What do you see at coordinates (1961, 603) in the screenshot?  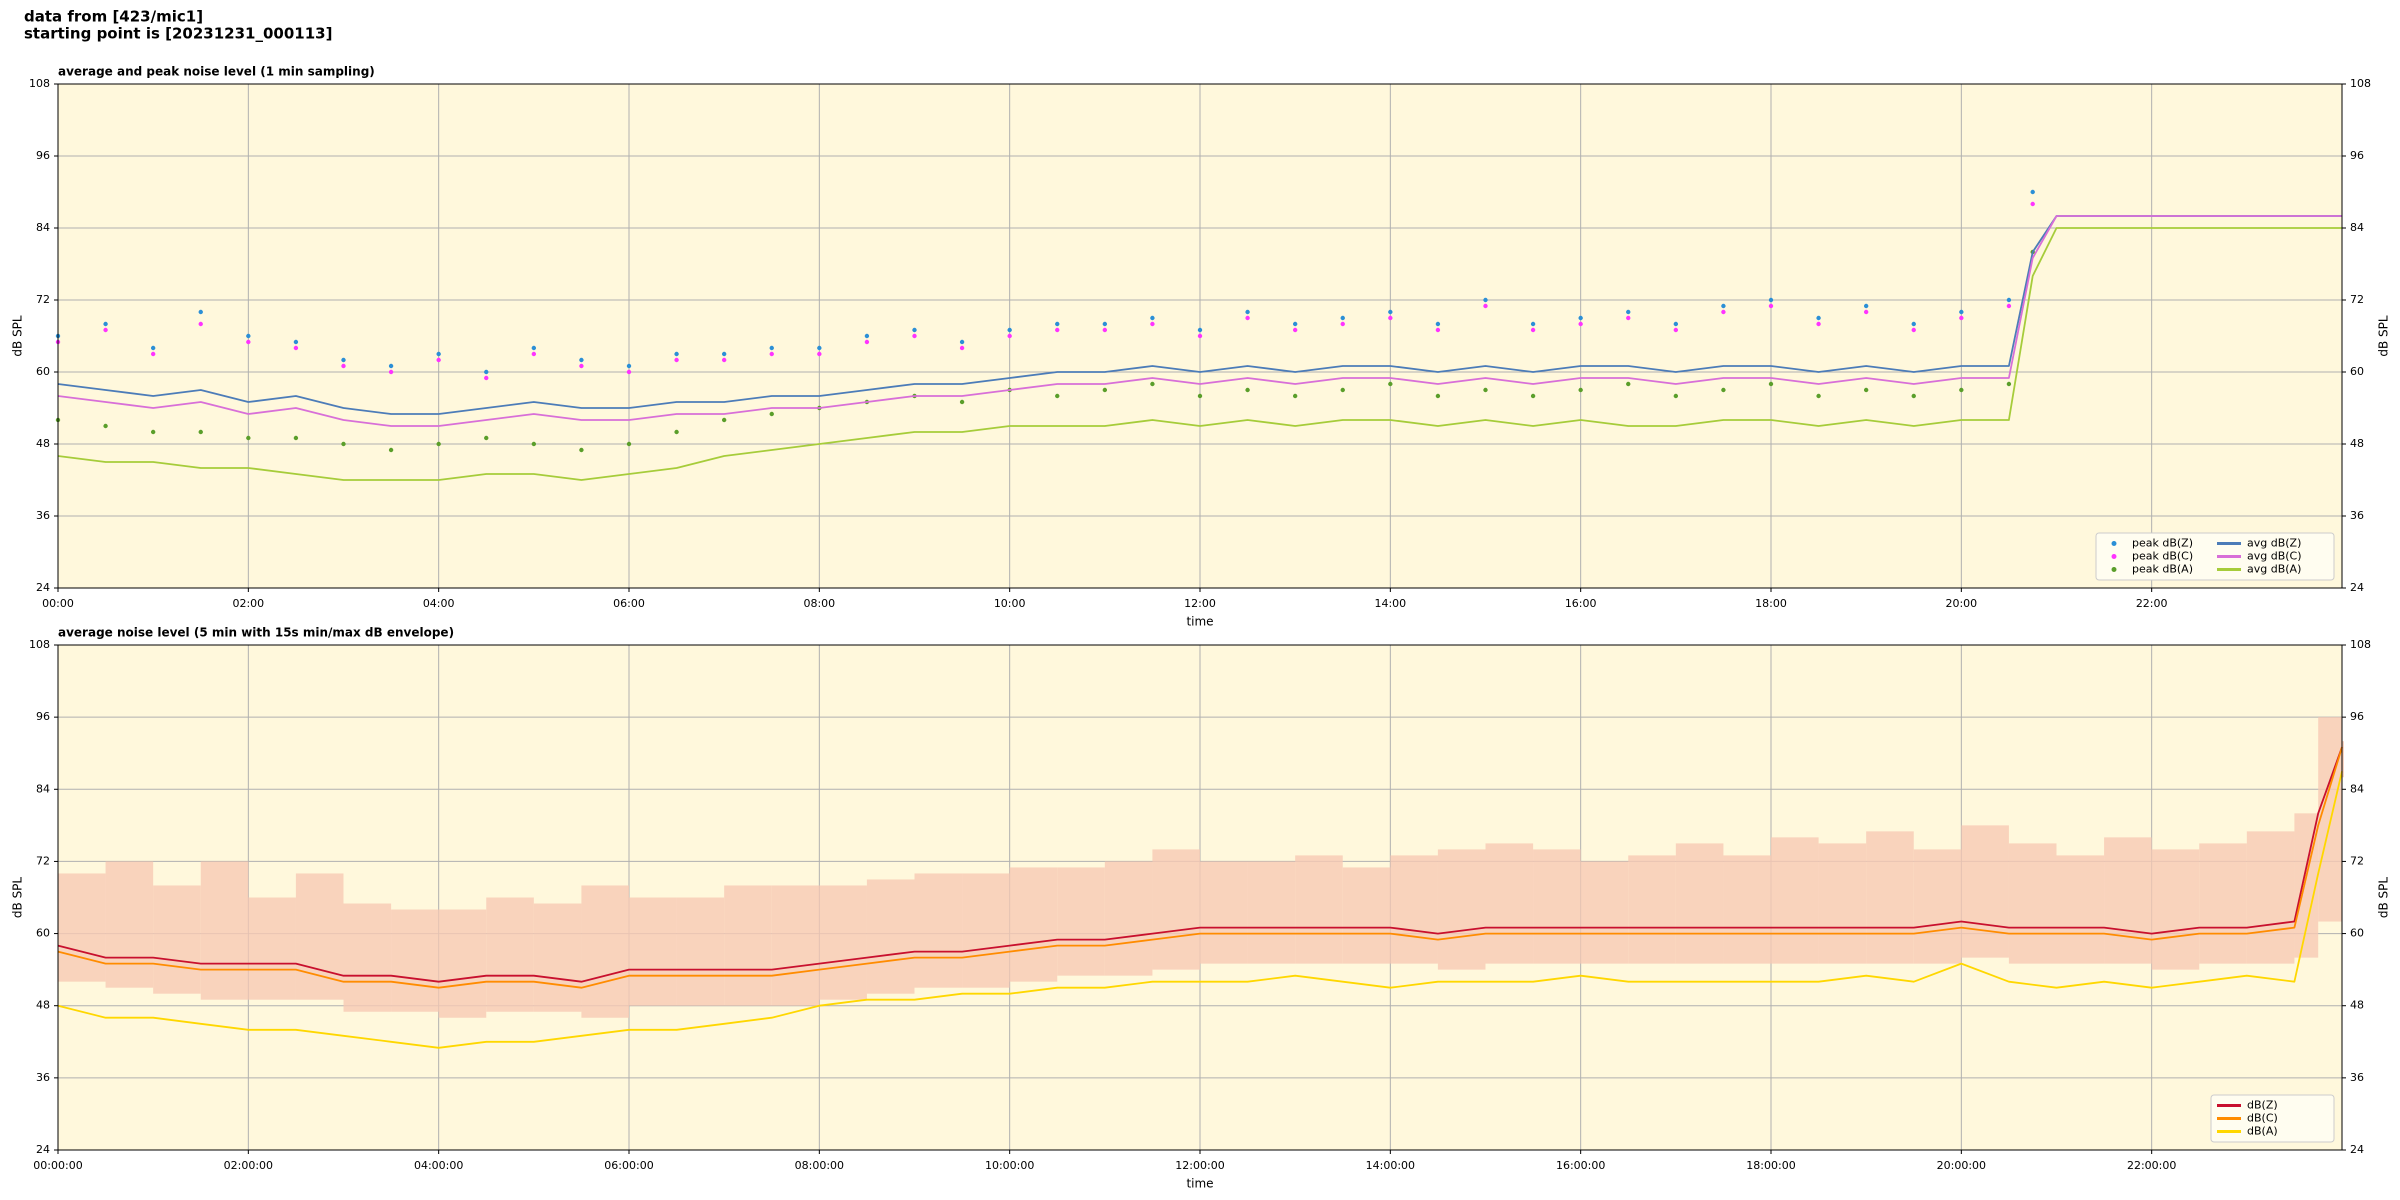 I see `x-tick-label: 20:00` at bounding box center [1961, 603].